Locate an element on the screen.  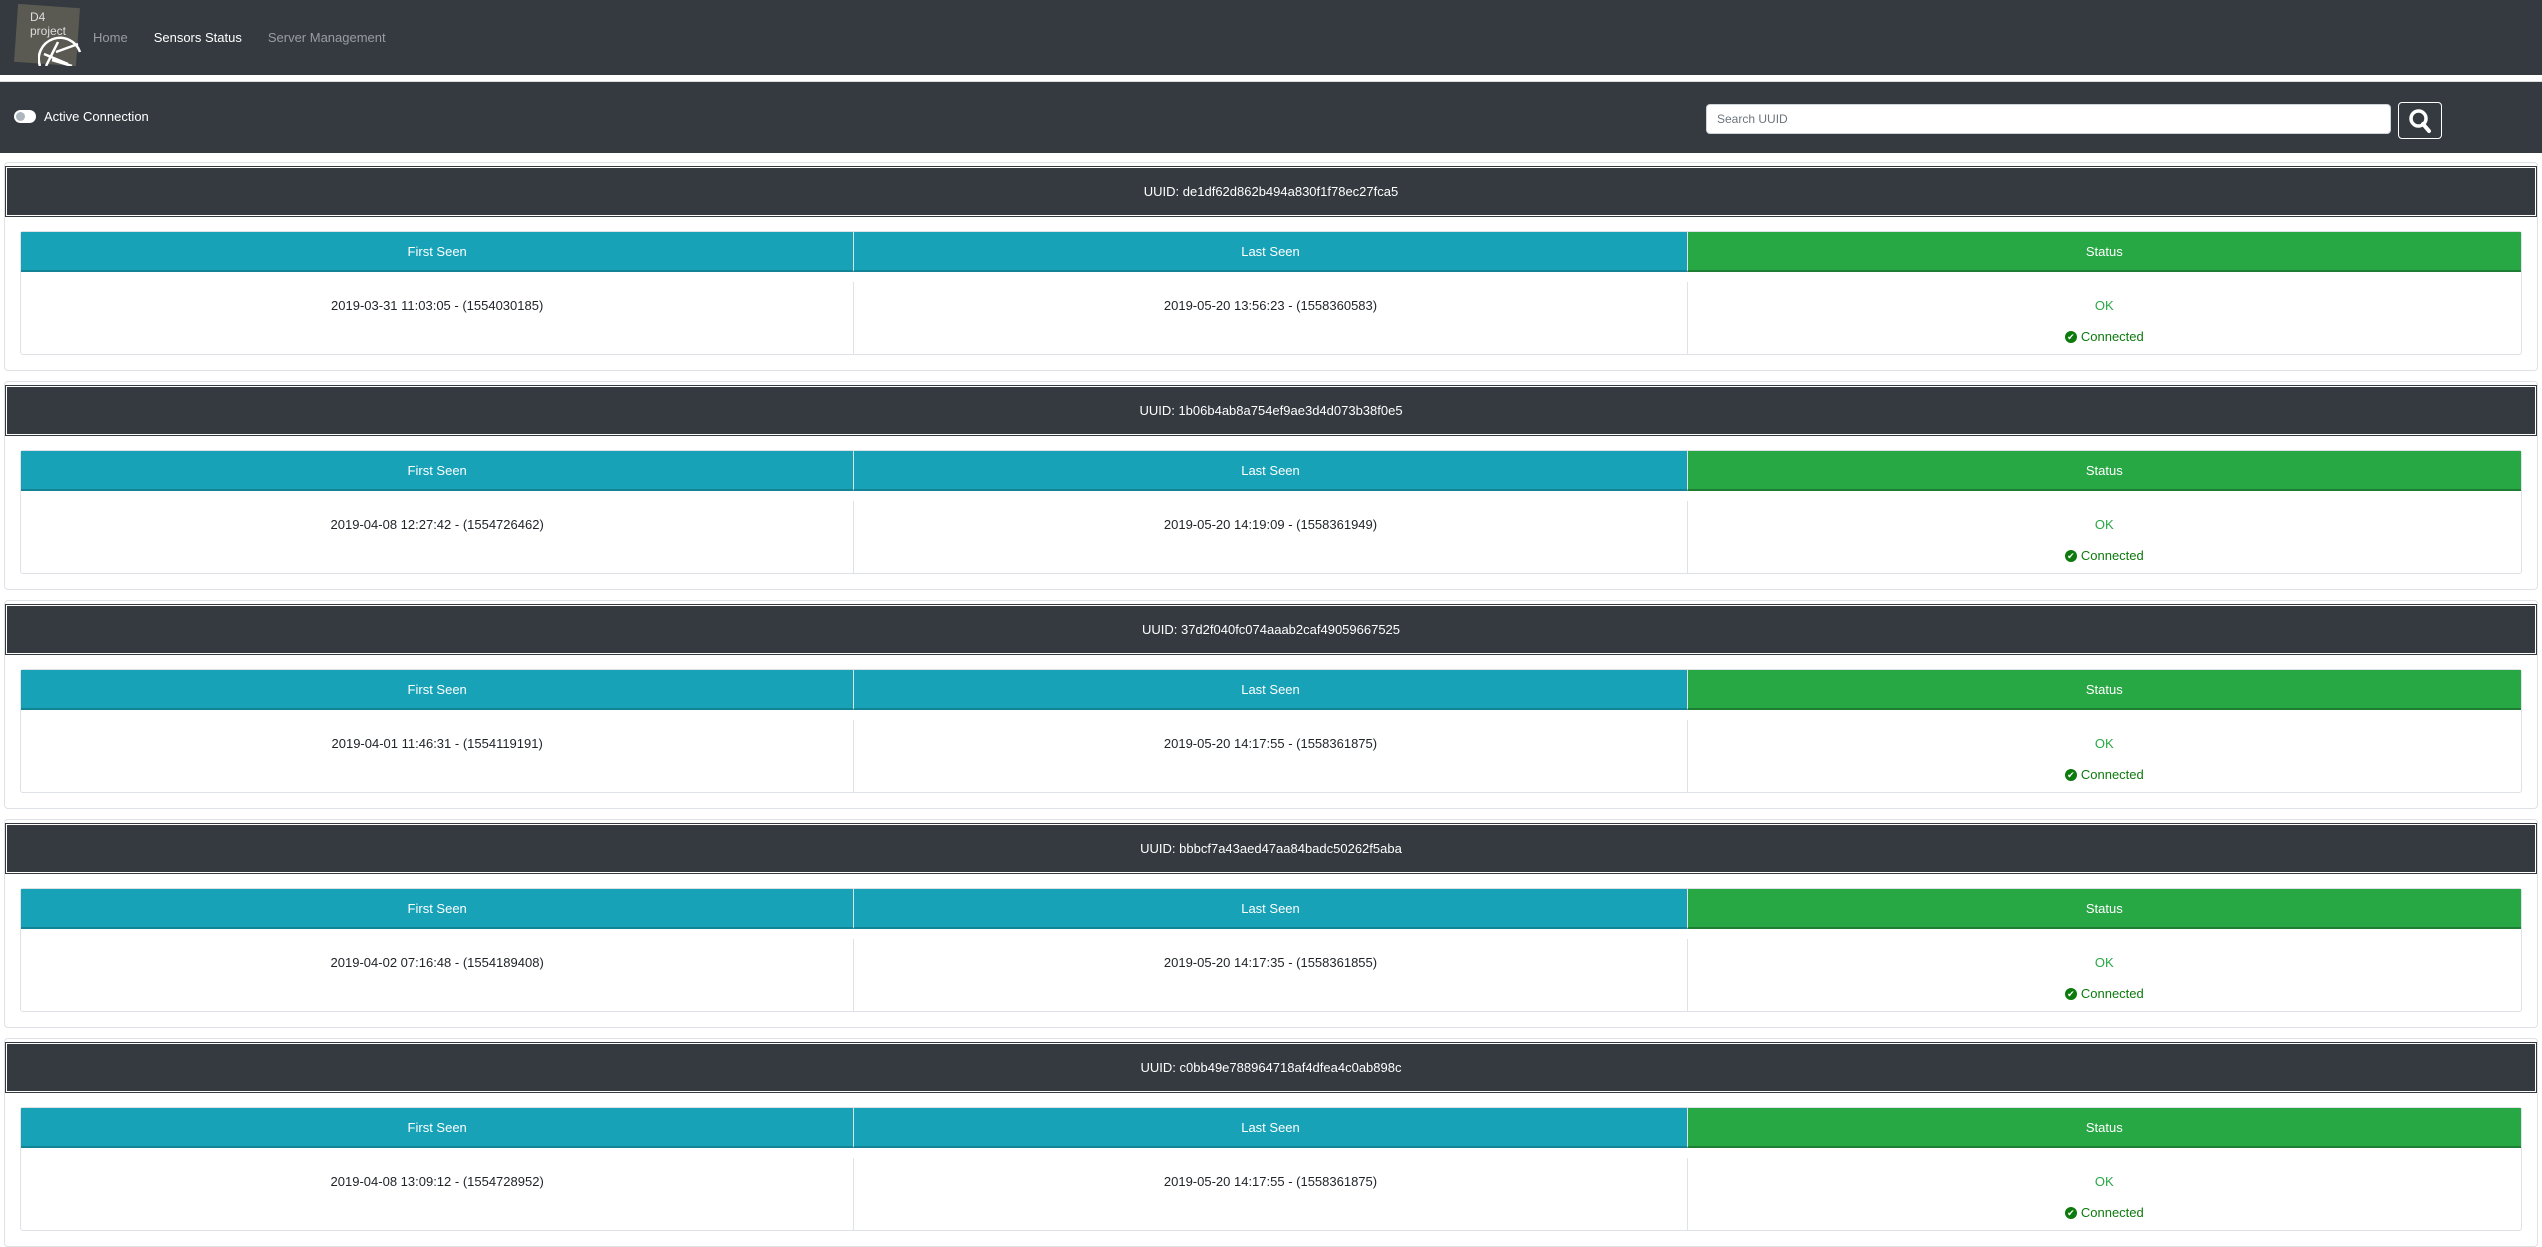
sensor-uuid: UUID: bbbcf7a43aed47aa84badc50262f5aba is located at coordinates (1271, 848).